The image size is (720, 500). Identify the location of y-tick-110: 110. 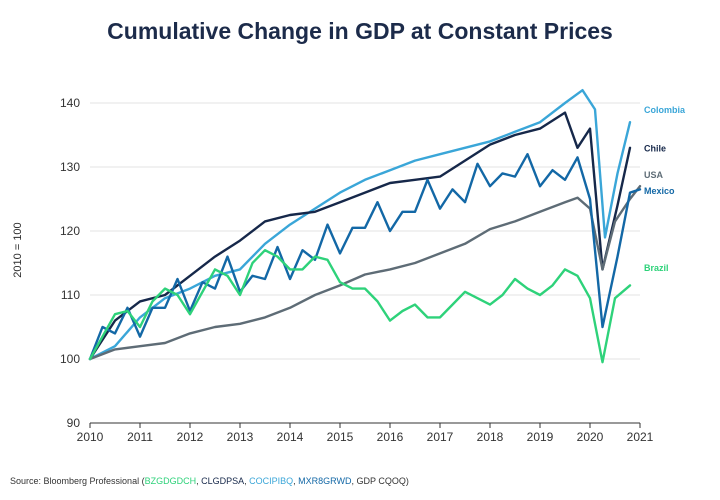
(70, 295).